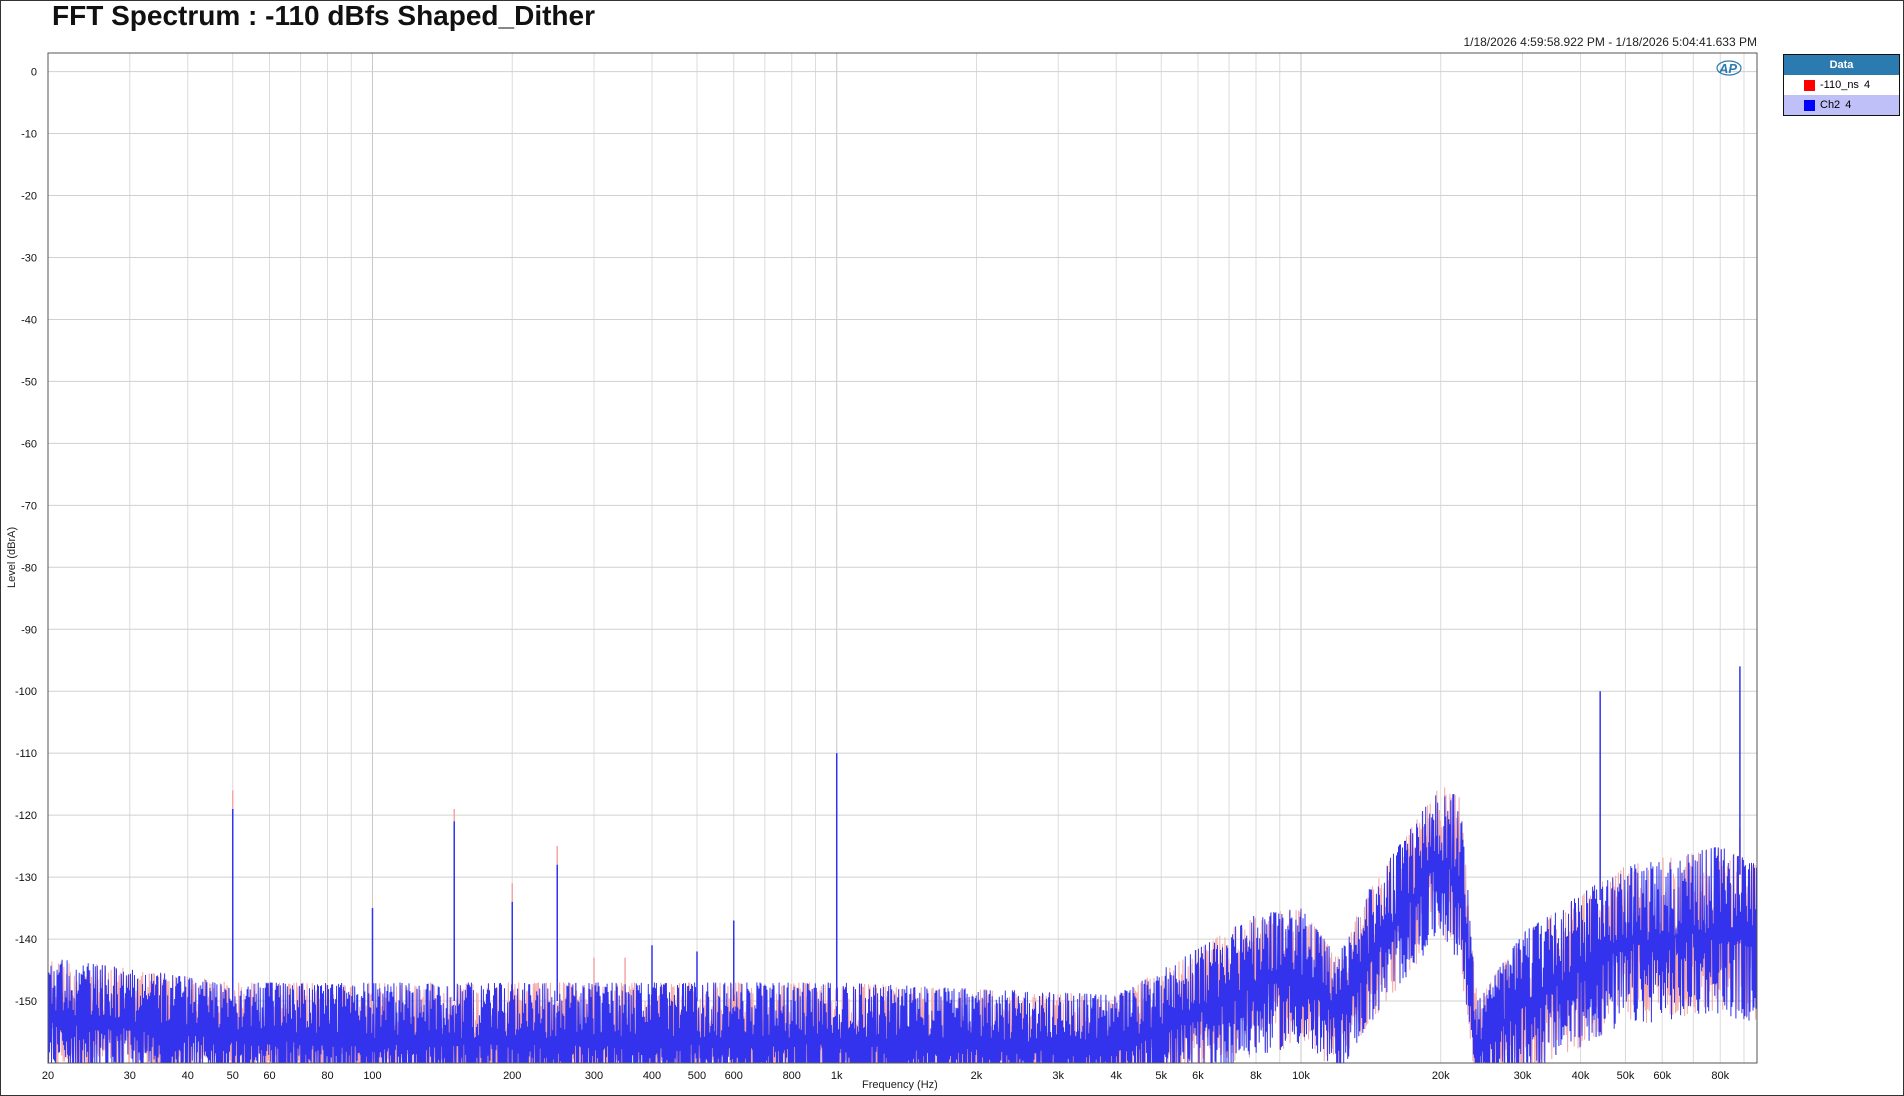  Describe the element at coordinates (26, 692) in the screenshot. I see `y-tick-label: -100` at that location.